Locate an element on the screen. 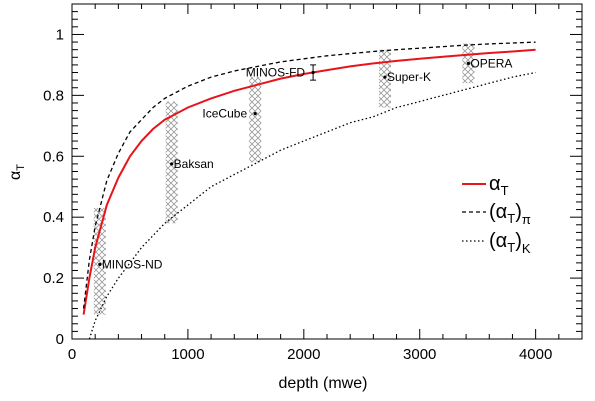  y-axis-label: αT is located at coordinates (17, 172).